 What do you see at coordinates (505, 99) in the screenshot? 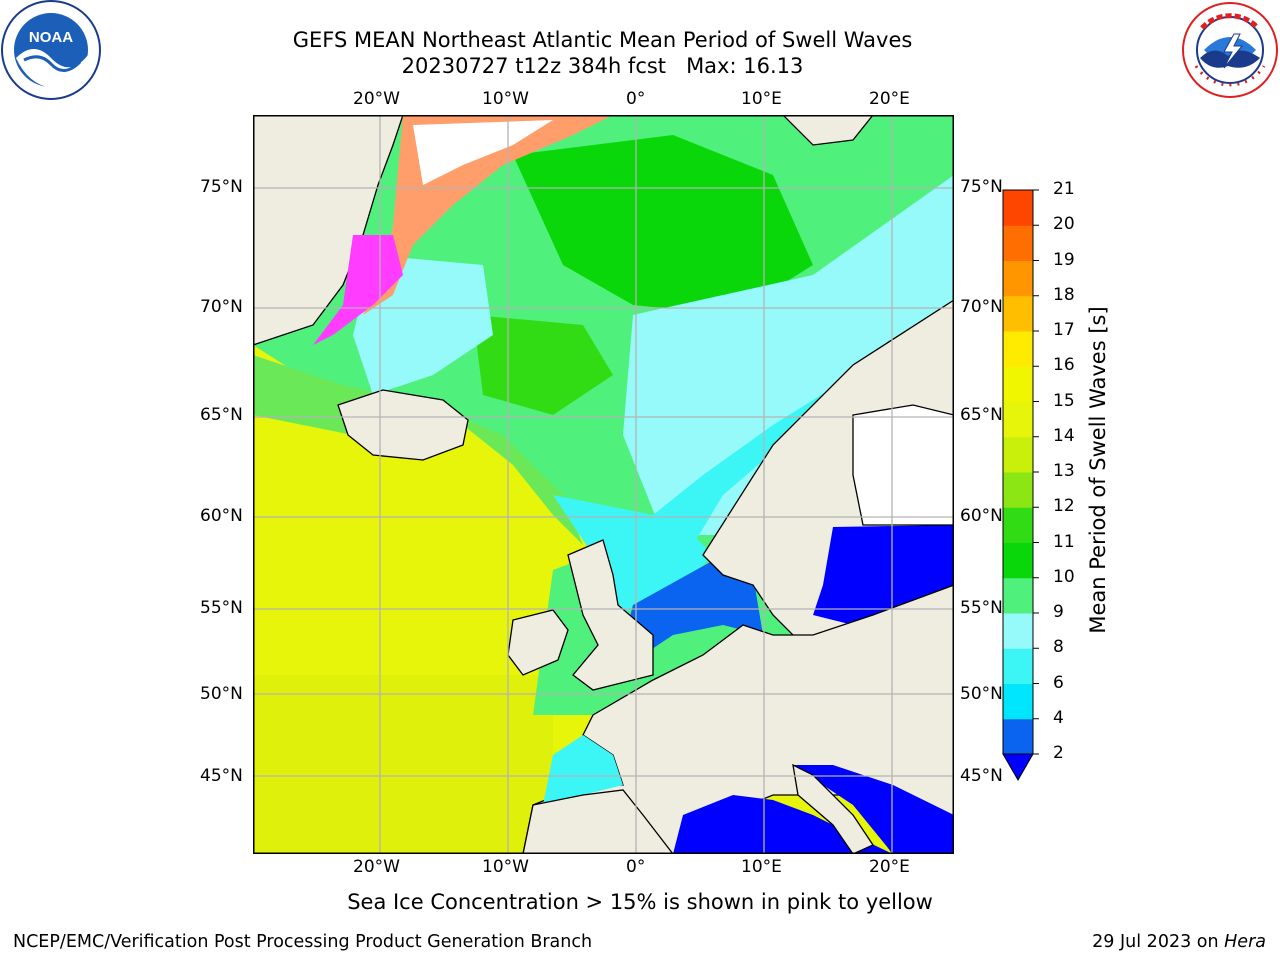
I see `lon-label-top-10w: 10°W` at bounding box center [505, 99].